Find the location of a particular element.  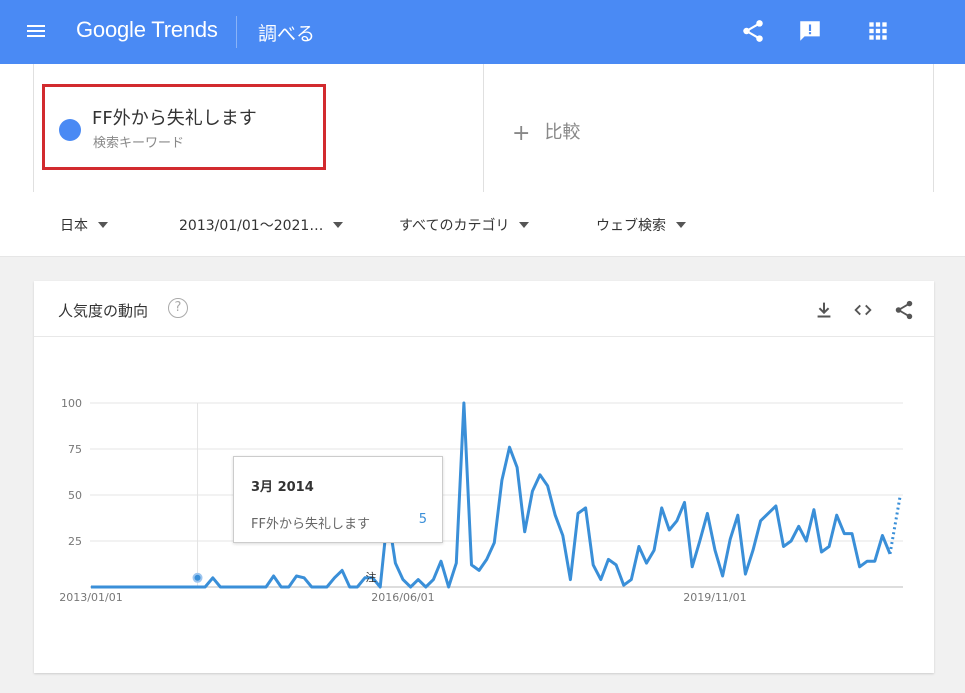

feedback-icon is located at coordinates (810, 31).